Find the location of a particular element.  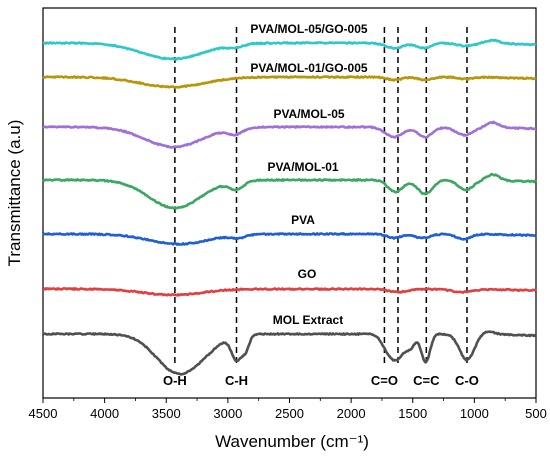

x-tick-label: 1000 is located at coordinates (474, 413).